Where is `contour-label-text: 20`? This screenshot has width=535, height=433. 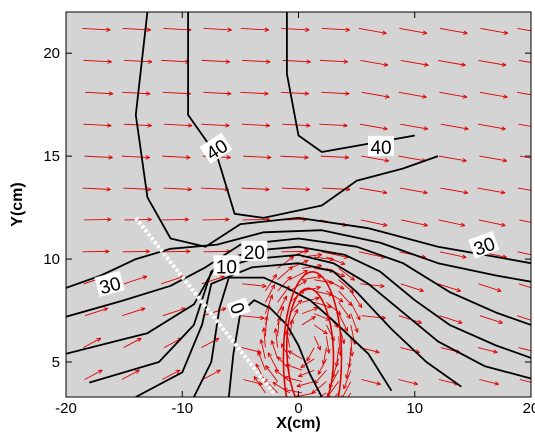
contour-label-text: 20 is located at coordinates (254, 253).